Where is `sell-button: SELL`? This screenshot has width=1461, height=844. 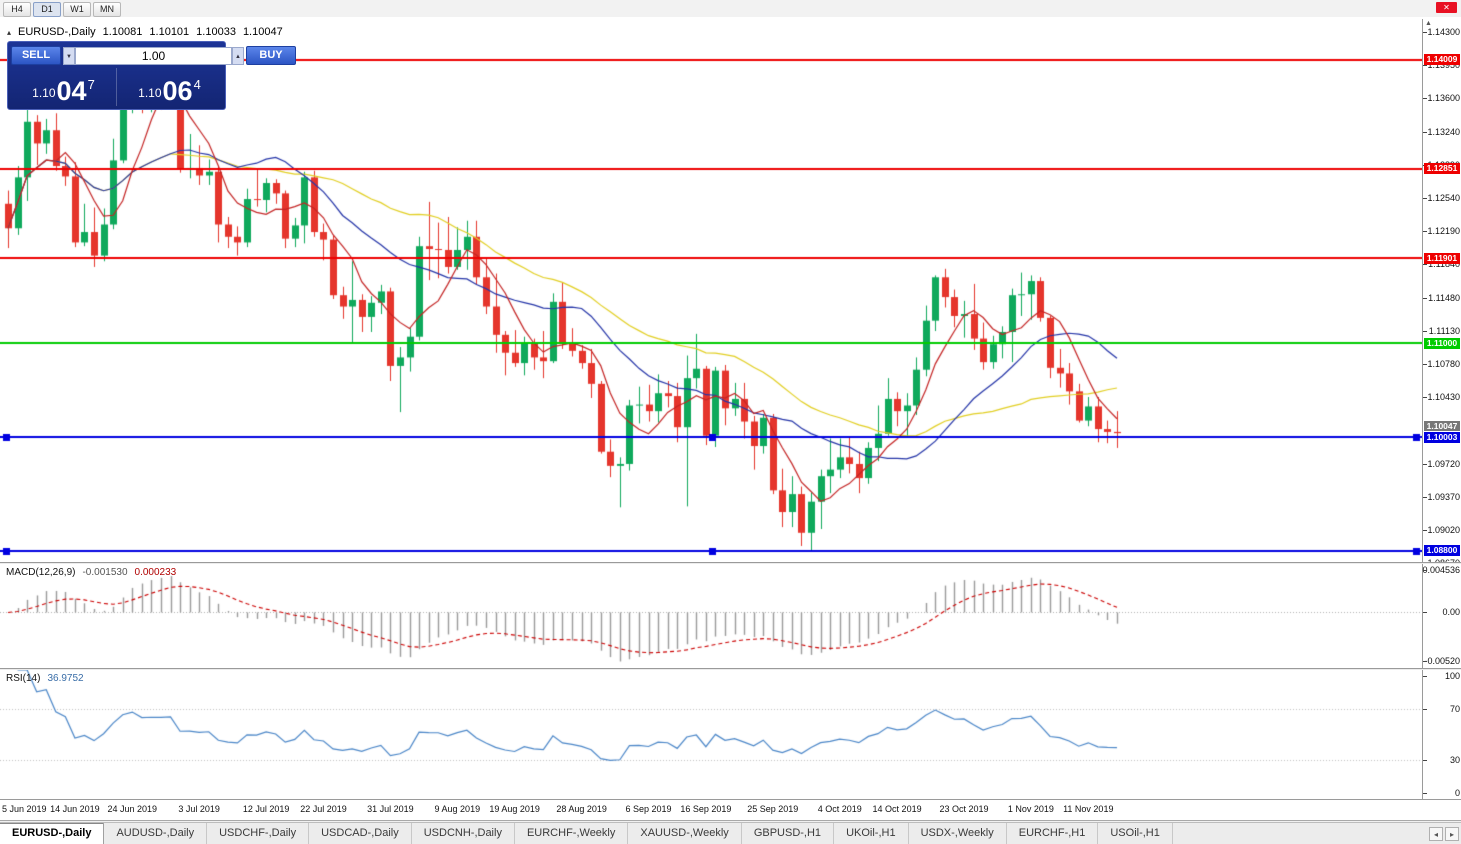 sell-button: SELL is located at coordinates (36, 55).